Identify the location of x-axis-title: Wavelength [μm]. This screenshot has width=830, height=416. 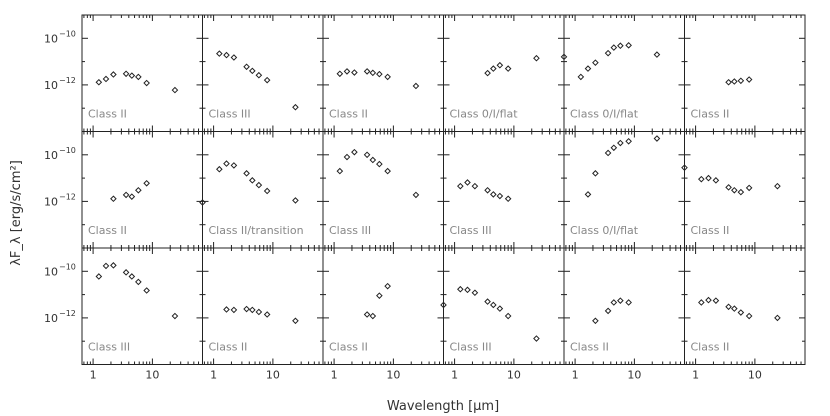
(443, 406).